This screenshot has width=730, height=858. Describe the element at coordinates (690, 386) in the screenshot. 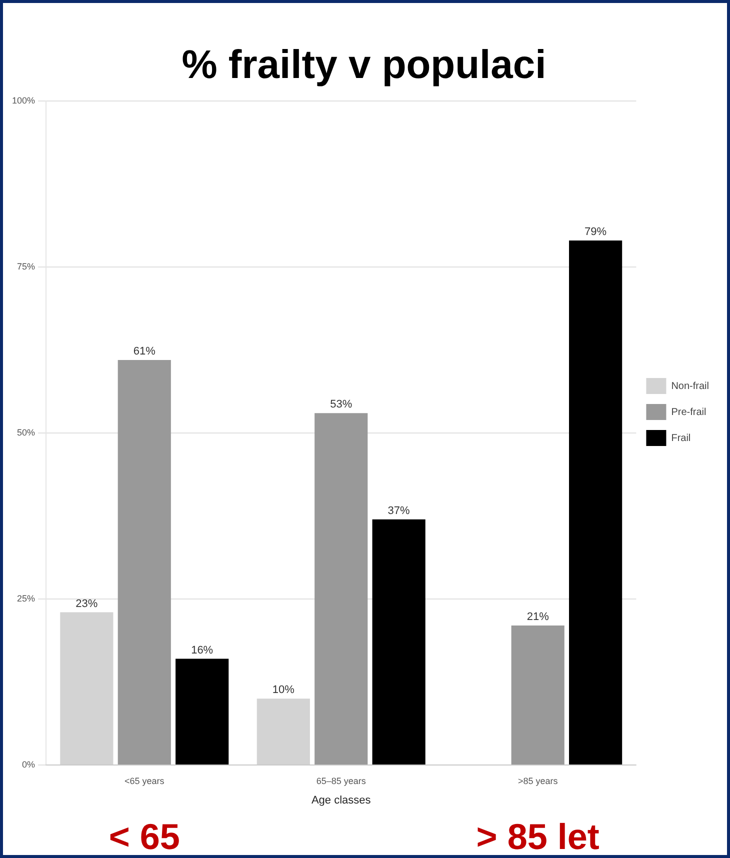

I see `legend-label: Non-frail` at that location.